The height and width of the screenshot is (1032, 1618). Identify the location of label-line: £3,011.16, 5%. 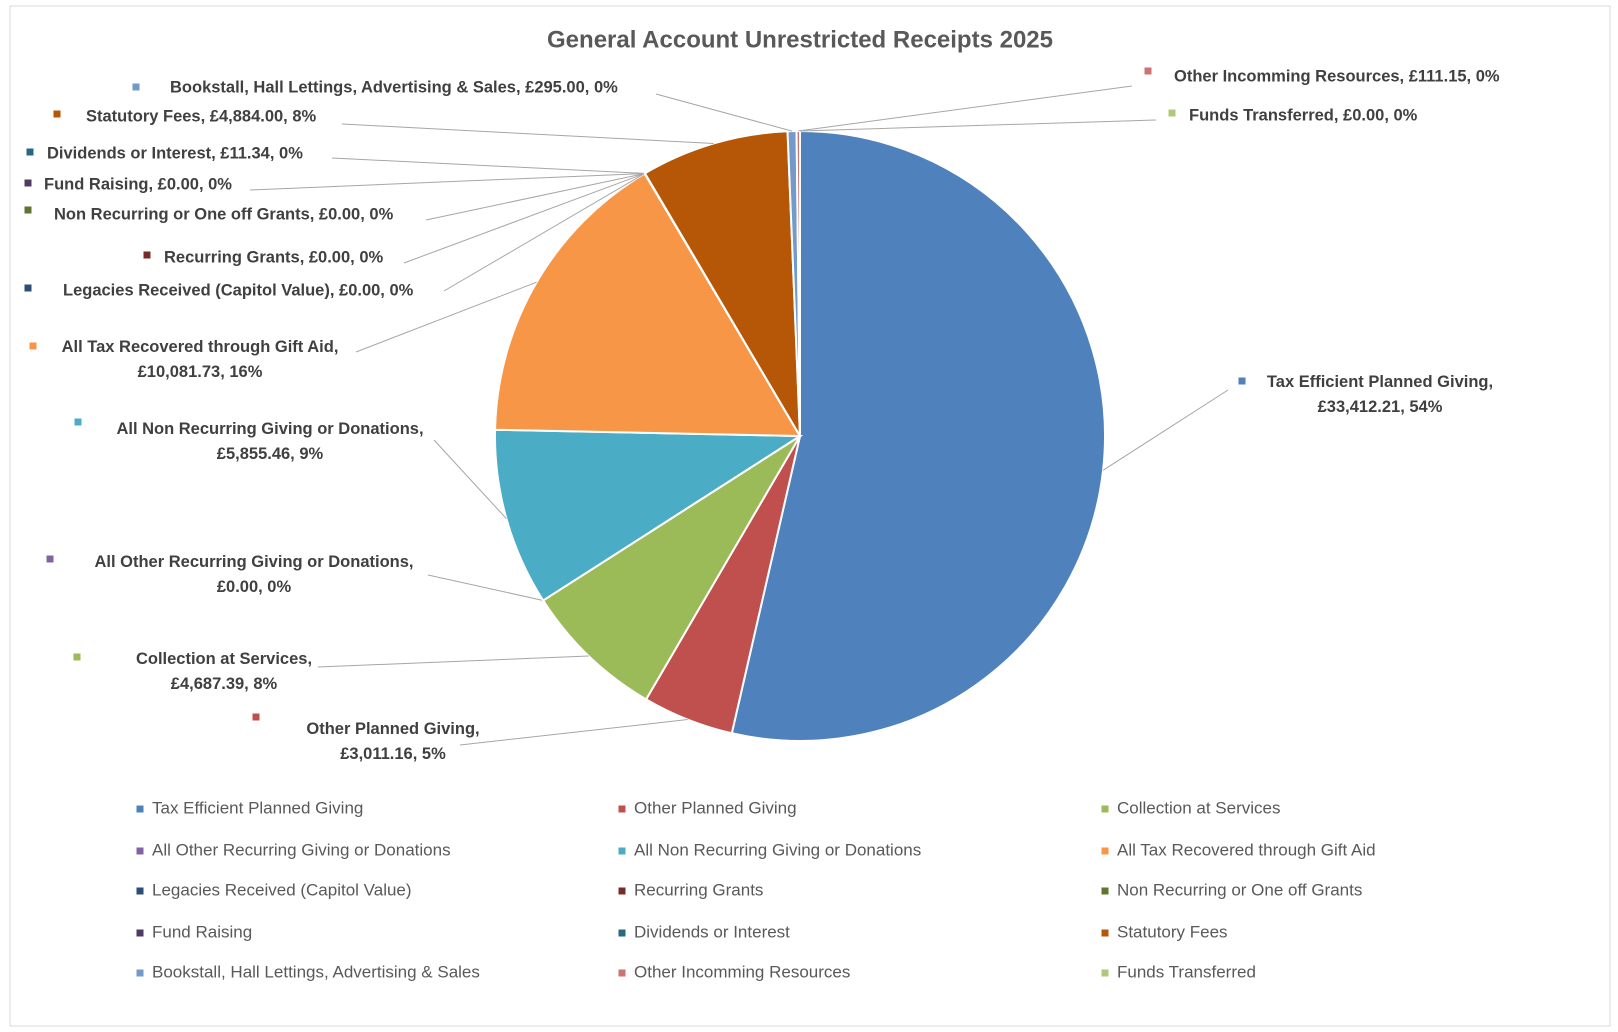
(393, 754).